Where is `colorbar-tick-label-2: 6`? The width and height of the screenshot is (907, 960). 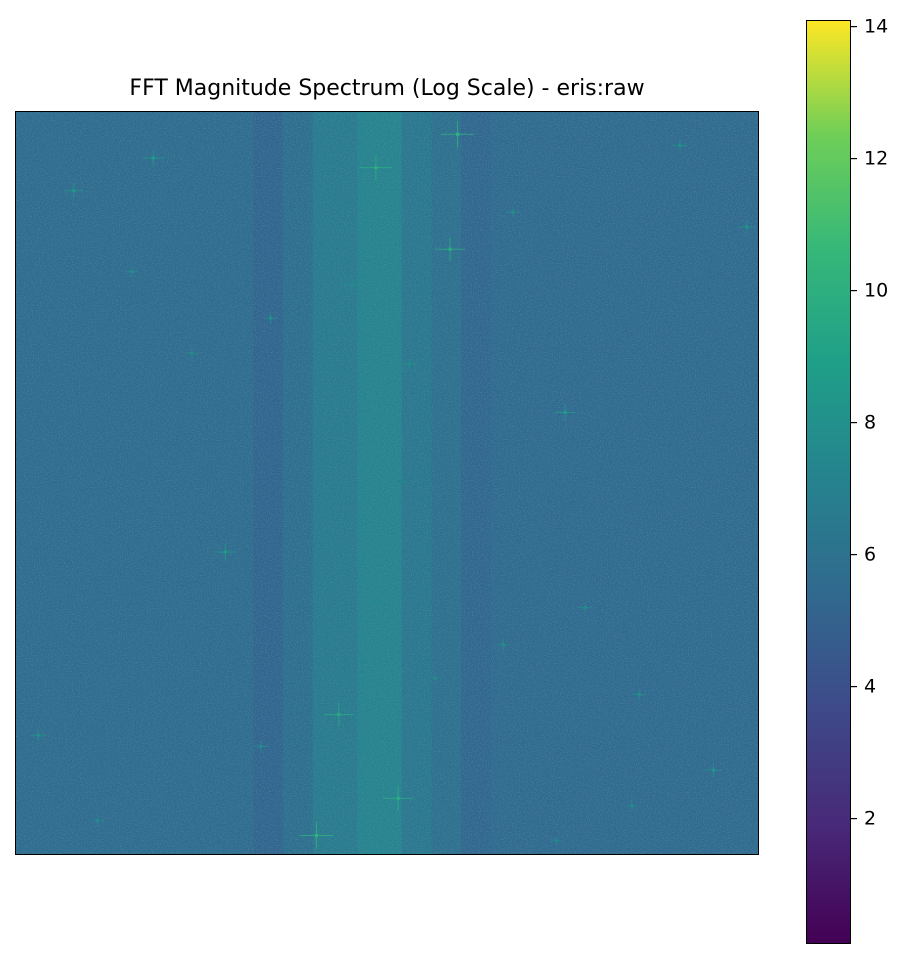 colorbar-tick-label-2: 6 is located at coordinates (870, 555).